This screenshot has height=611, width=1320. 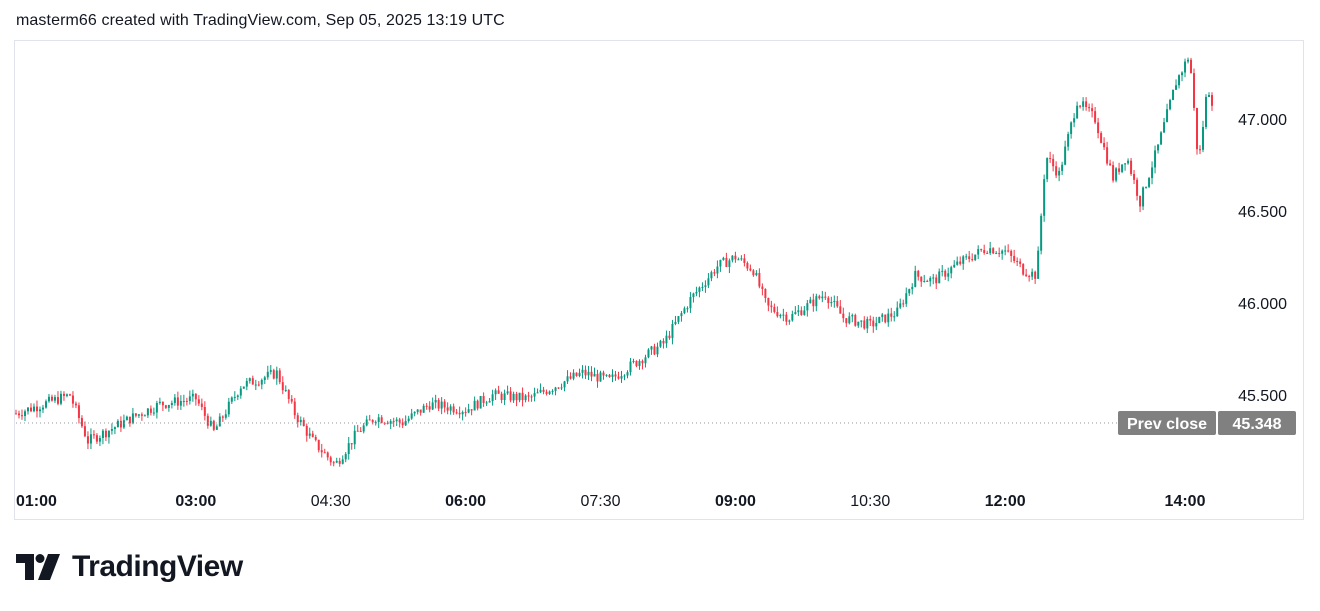 I want to click on time-tick-label: 14:00, so click(x=1185, y=501).